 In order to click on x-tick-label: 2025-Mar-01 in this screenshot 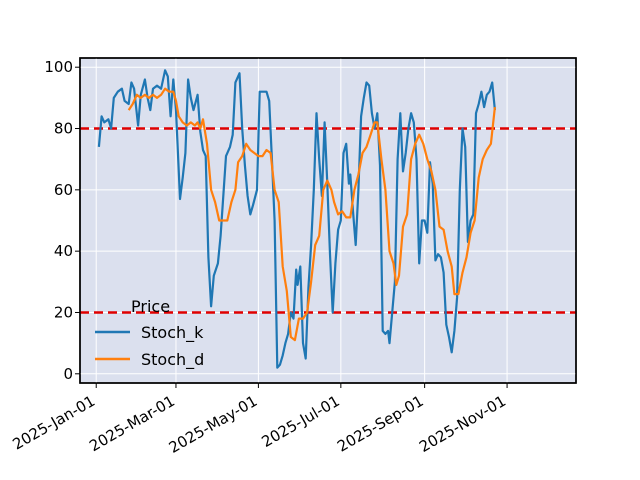, I will do `click(132, 423)`.